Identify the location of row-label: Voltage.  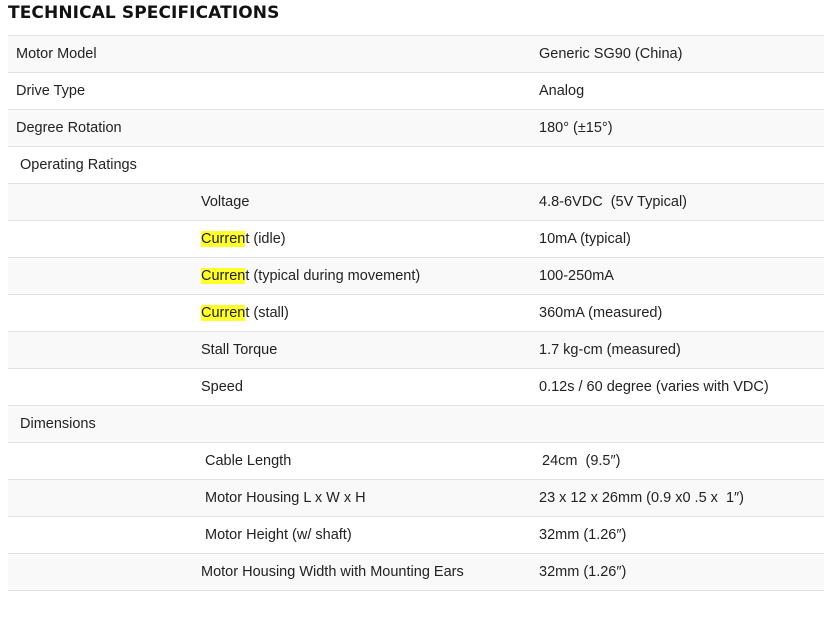
(225, 202).